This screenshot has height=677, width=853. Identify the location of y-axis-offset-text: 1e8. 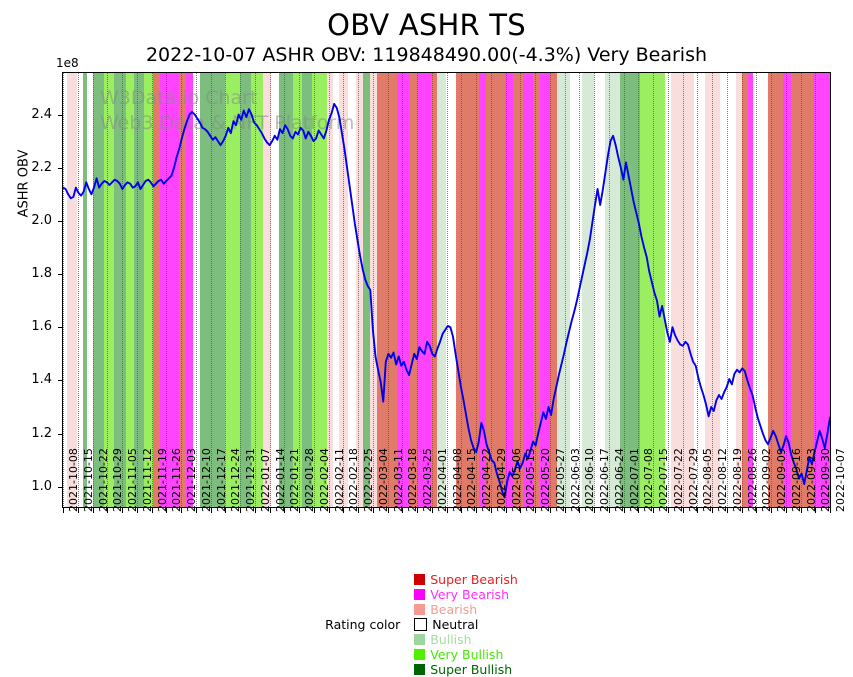
(67, 63).